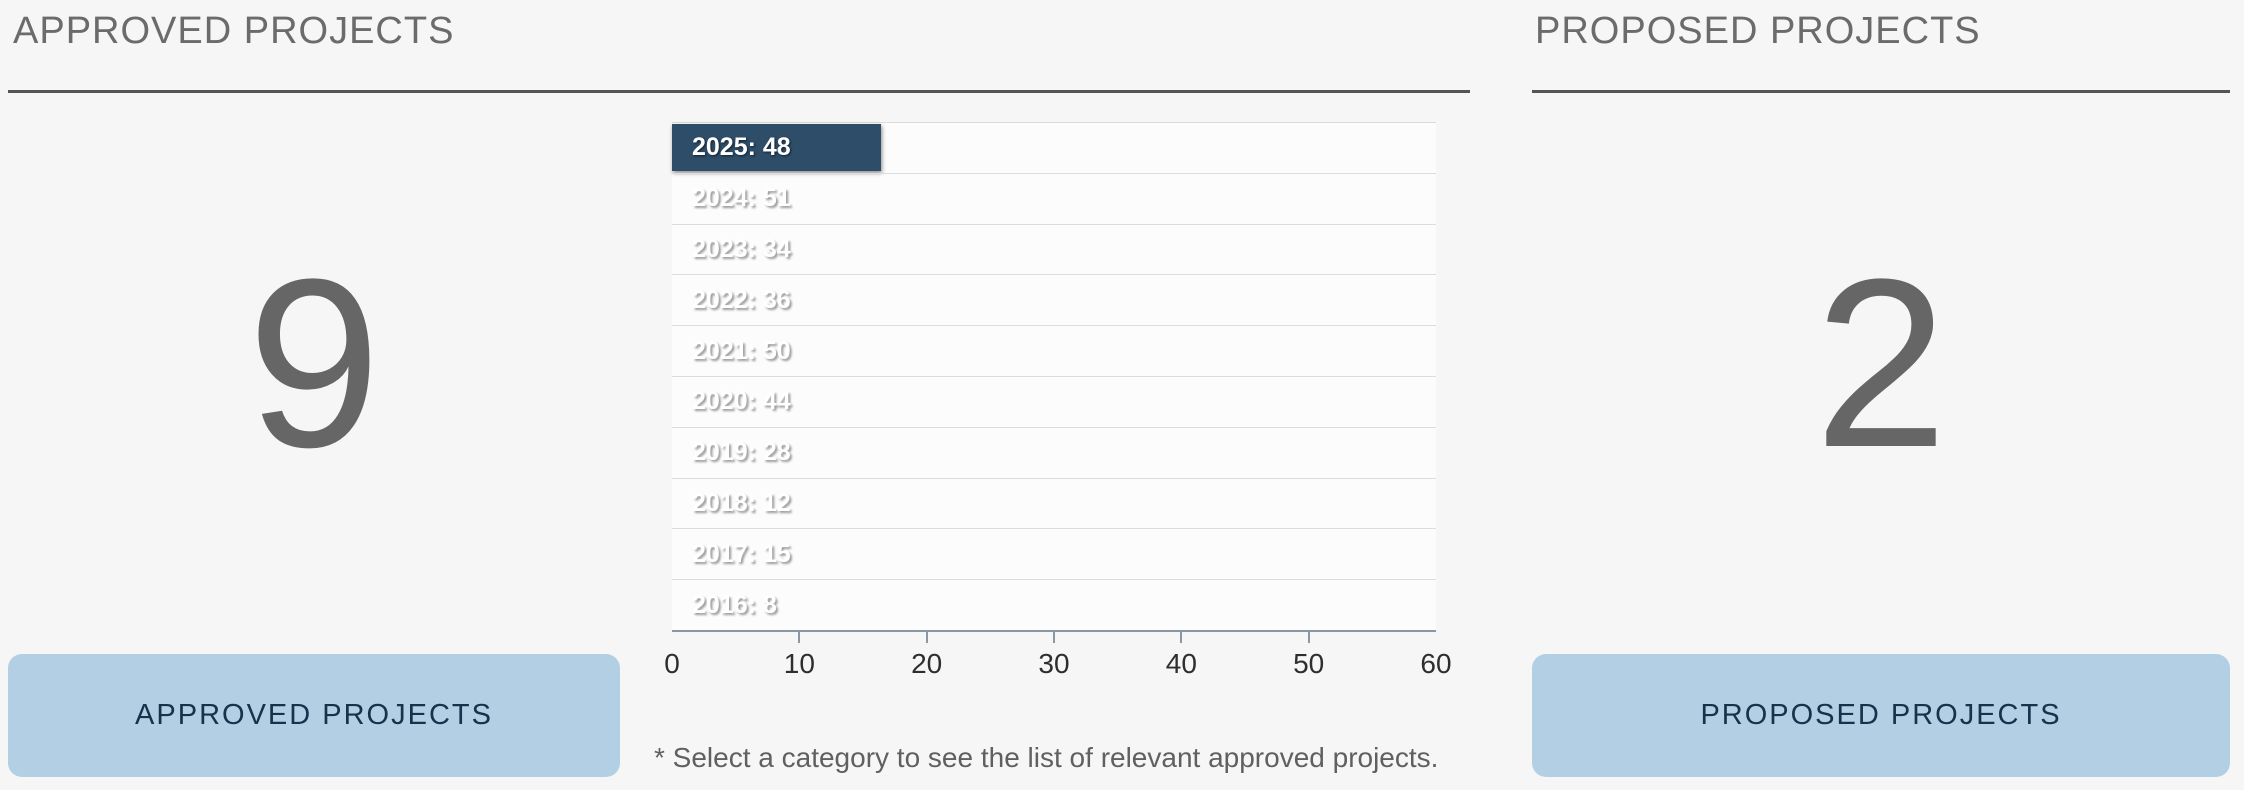  I want to click on chart-row-2023: 2023: 34, so click(1054, 249).